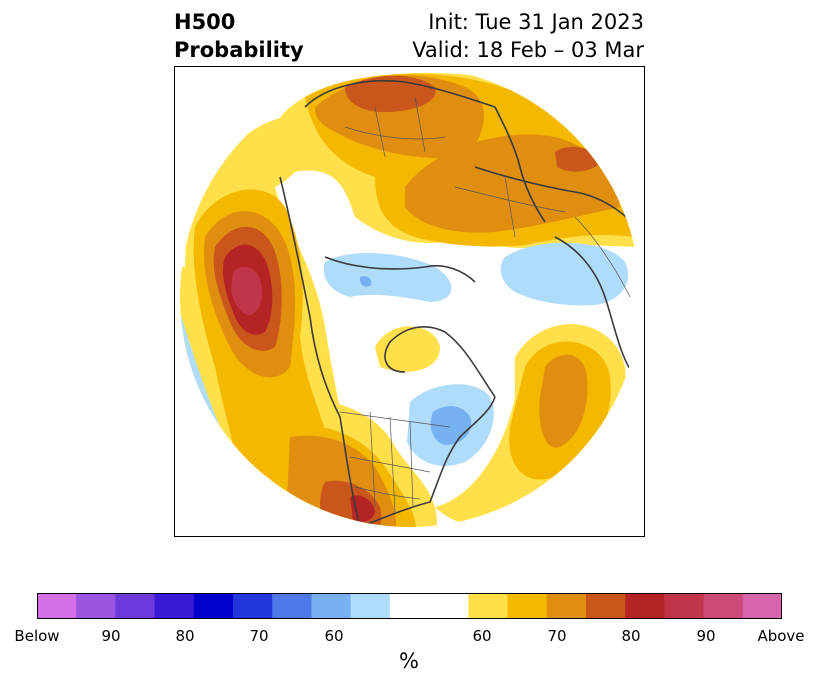  Describe the element at coordinates (37, 636) in the screenshot. I see `colorbar-tick-label: Below` at that location.